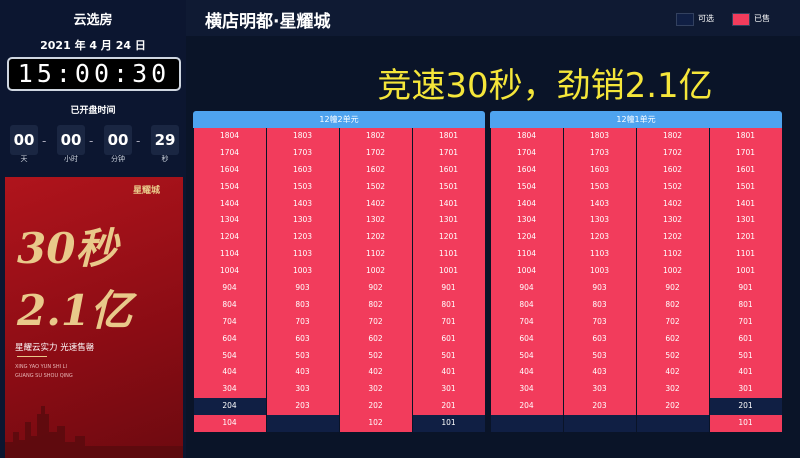 The height and width of the screenshot is (458, 800). Describe the element at coordinates (229, 272) in the screenshot. I see `unit-cell: 1004` at that location.